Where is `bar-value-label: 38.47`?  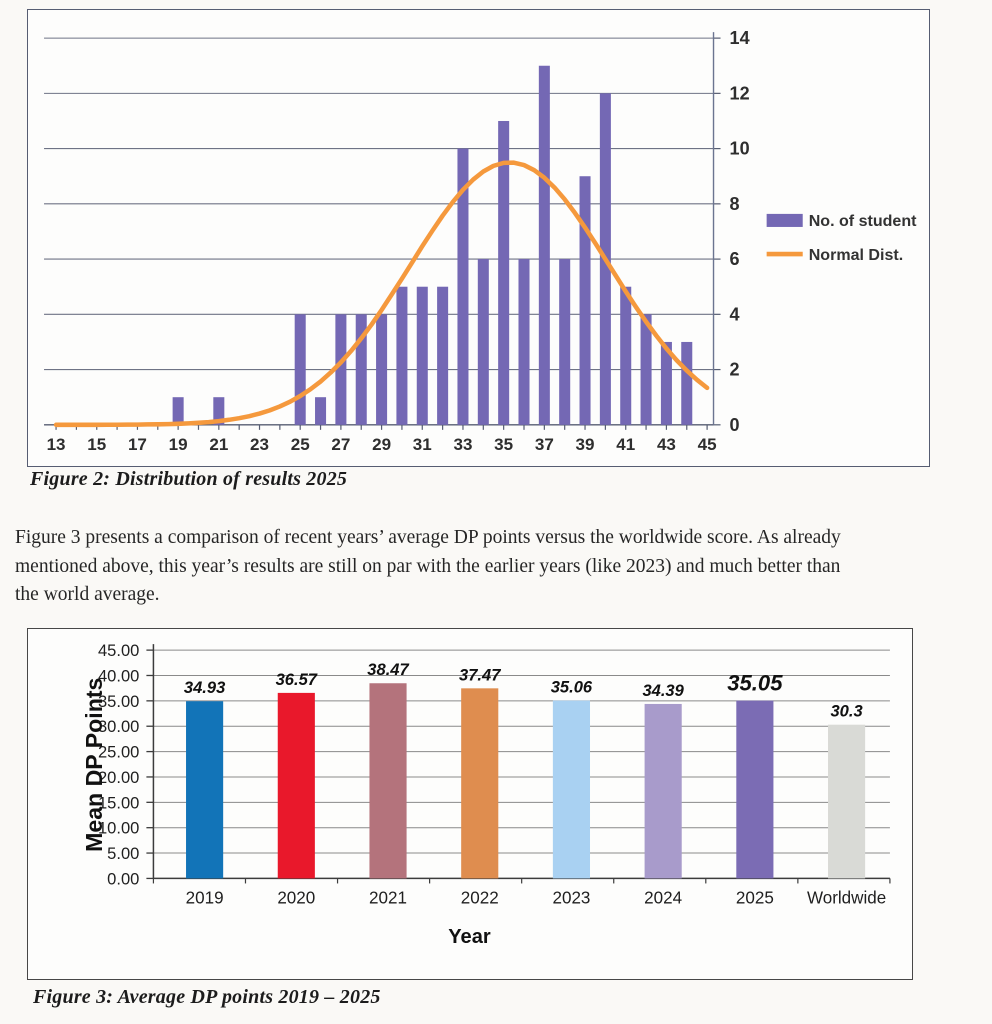
bar-value-label: 38.47 is located at coordinates (388, 669).